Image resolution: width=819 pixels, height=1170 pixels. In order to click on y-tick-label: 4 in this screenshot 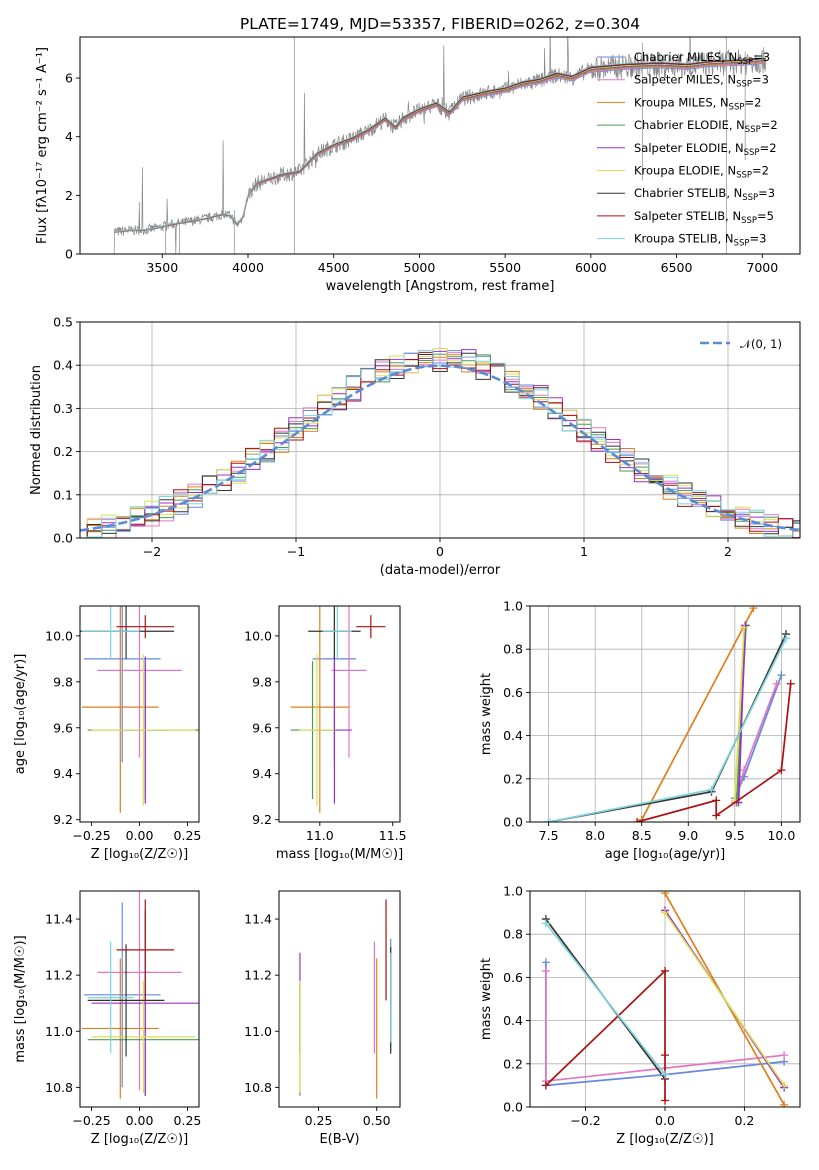, I will do `click(69, 136)`.